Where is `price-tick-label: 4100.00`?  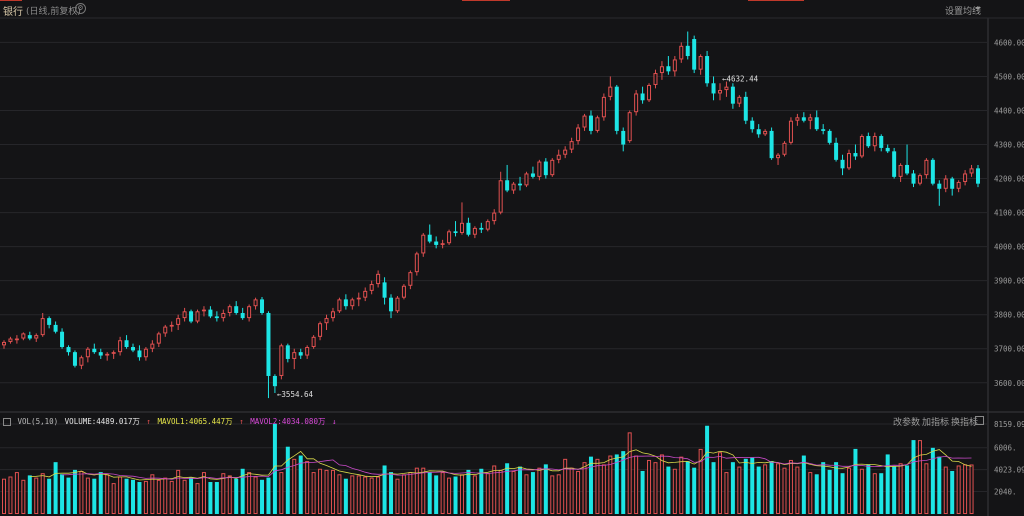 price-tick-label: 4100.00 is located at coordinates (1009, 213).